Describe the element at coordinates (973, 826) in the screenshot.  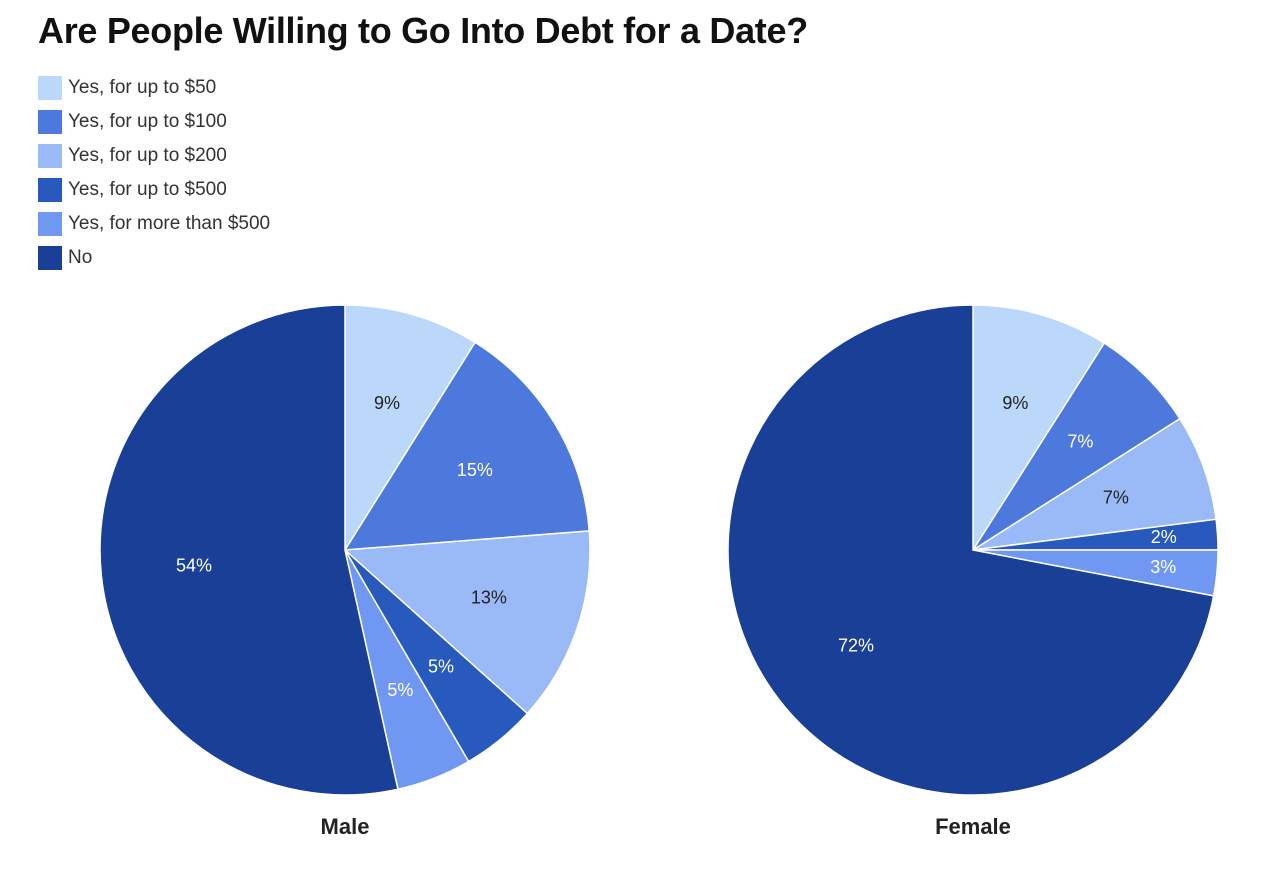
I see `pie-title-female: Female` at that location.